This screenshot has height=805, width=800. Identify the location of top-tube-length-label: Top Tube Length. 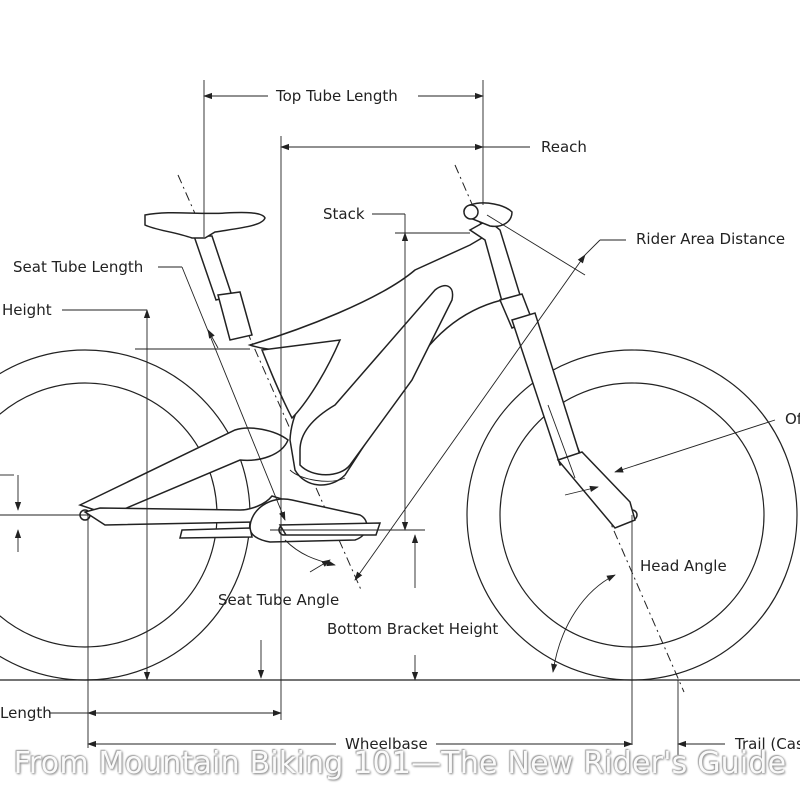
(336, 96).